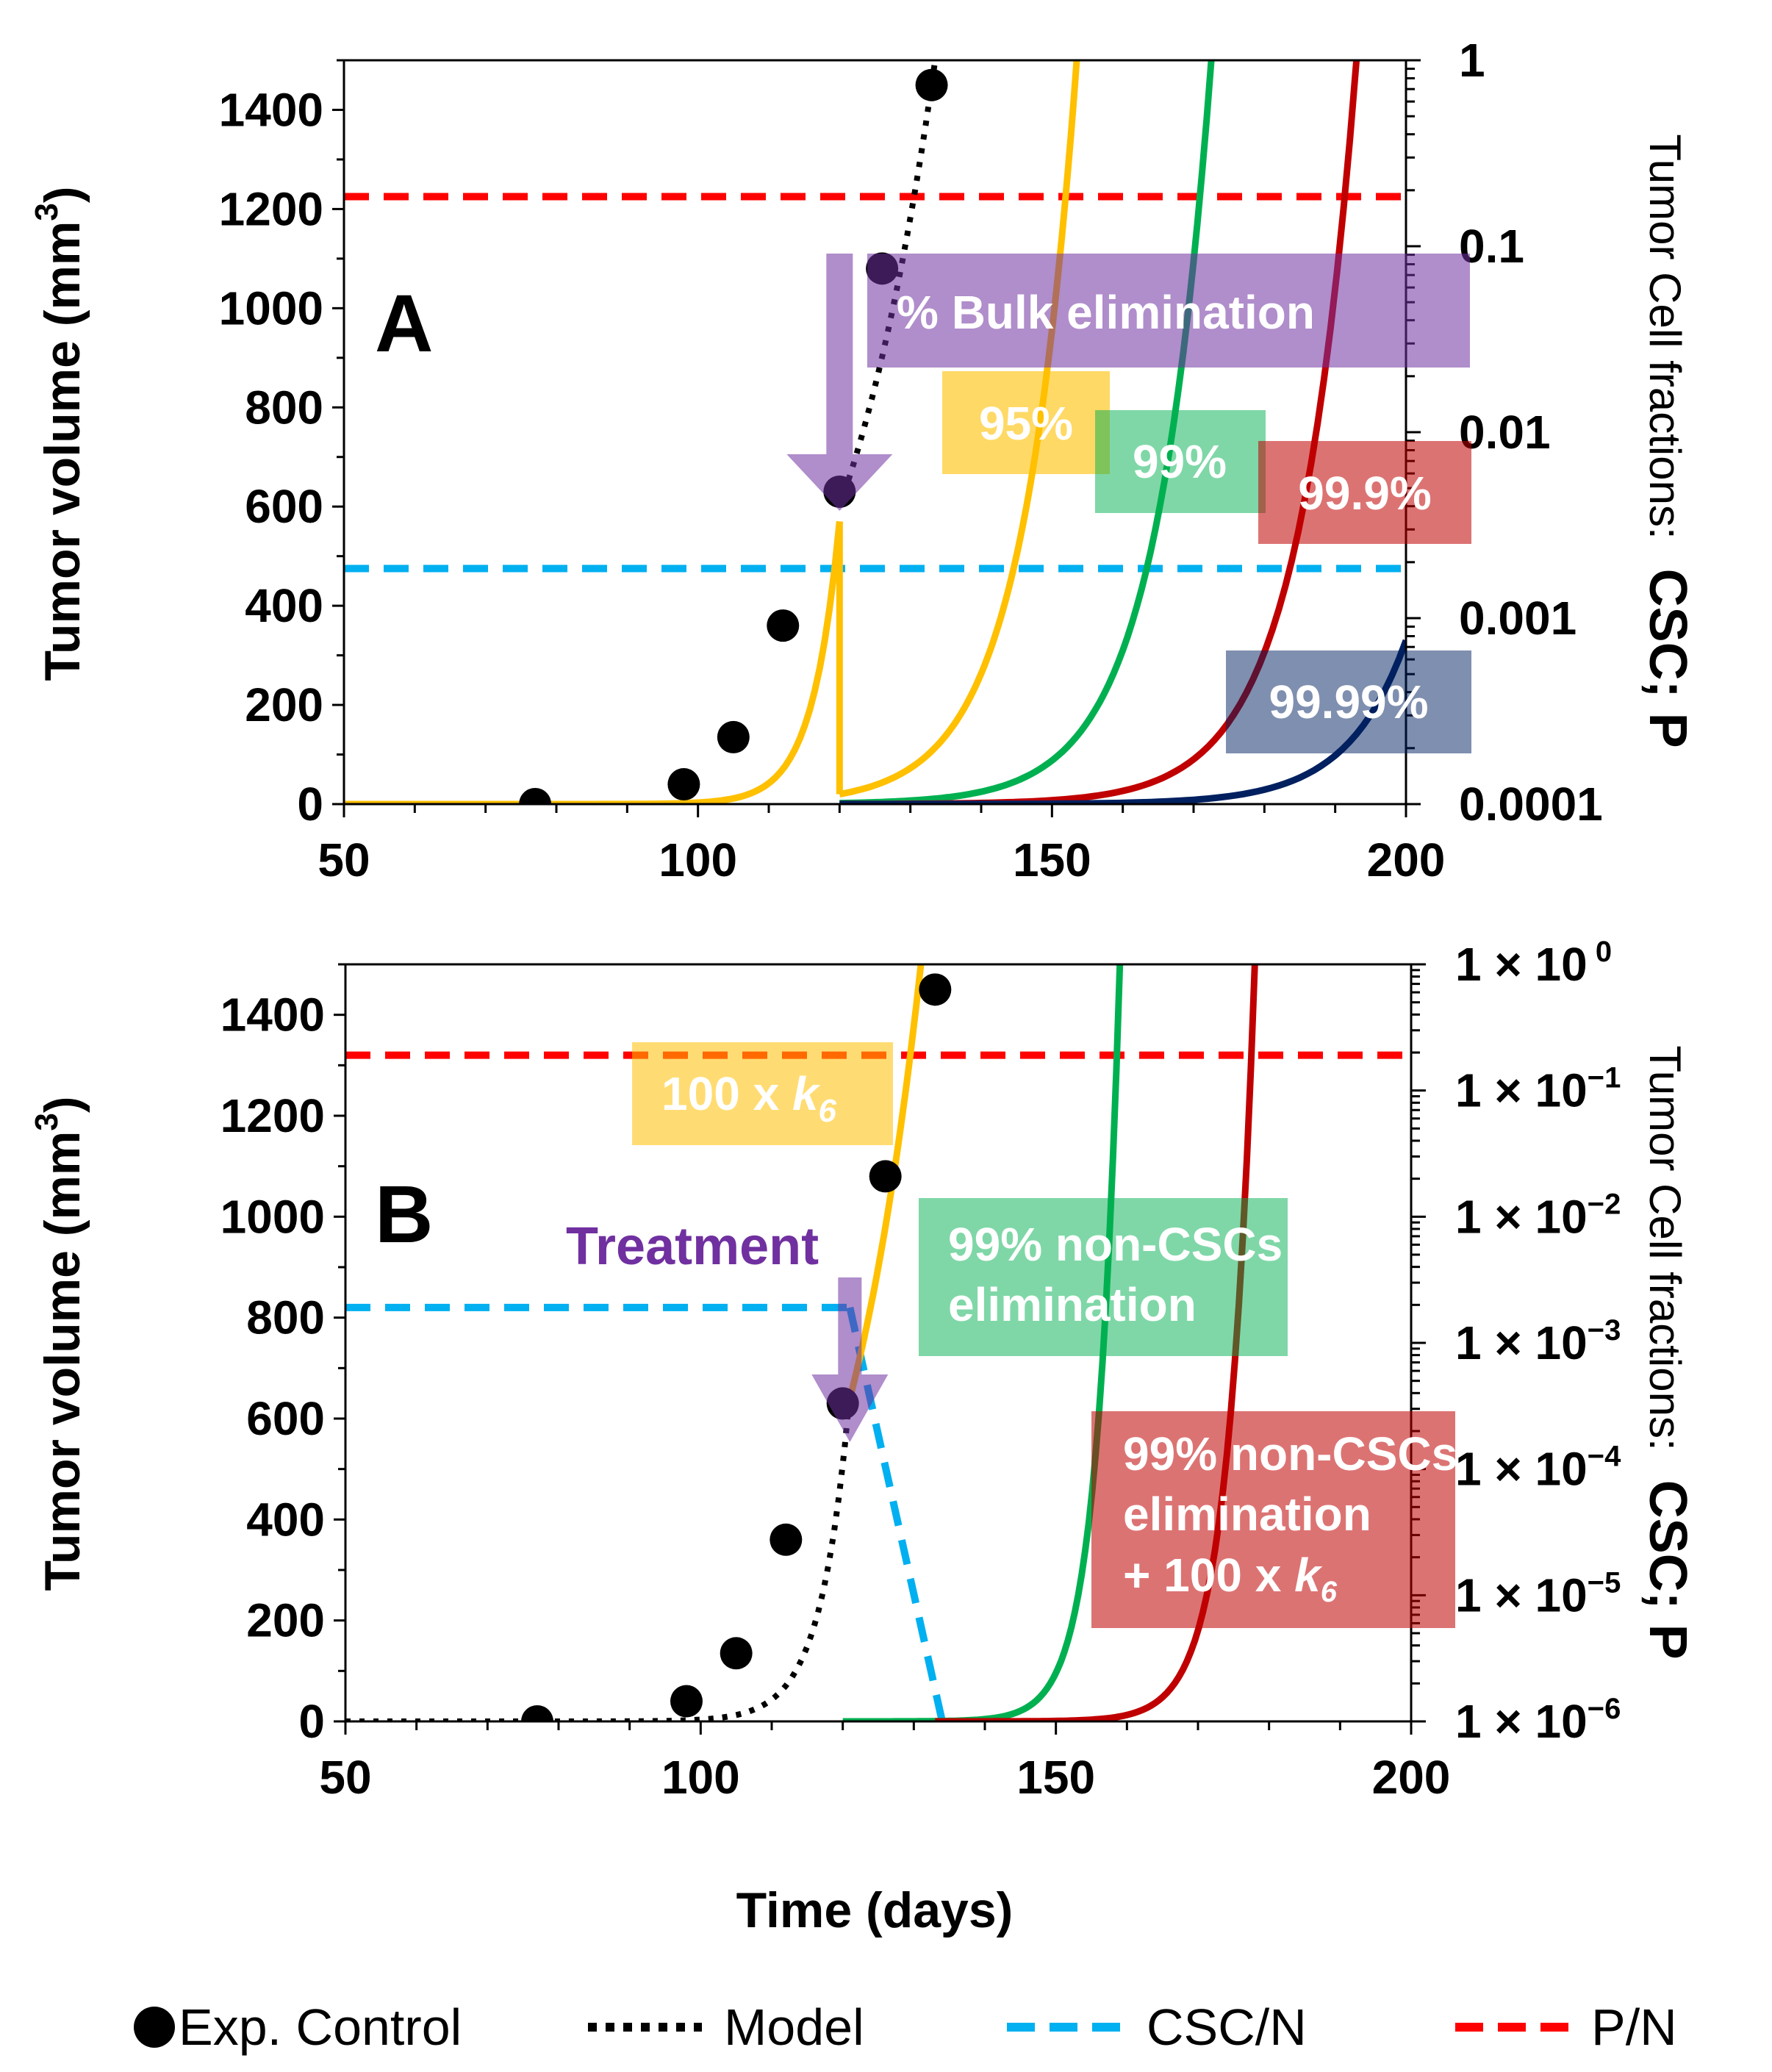 Image resolution: width=1772 pixels, height=2072 pixels. Describe the element at coordinates (272, 1115) in the screenshot. I see `panel-b-y-tick-label: 1200` at that location.